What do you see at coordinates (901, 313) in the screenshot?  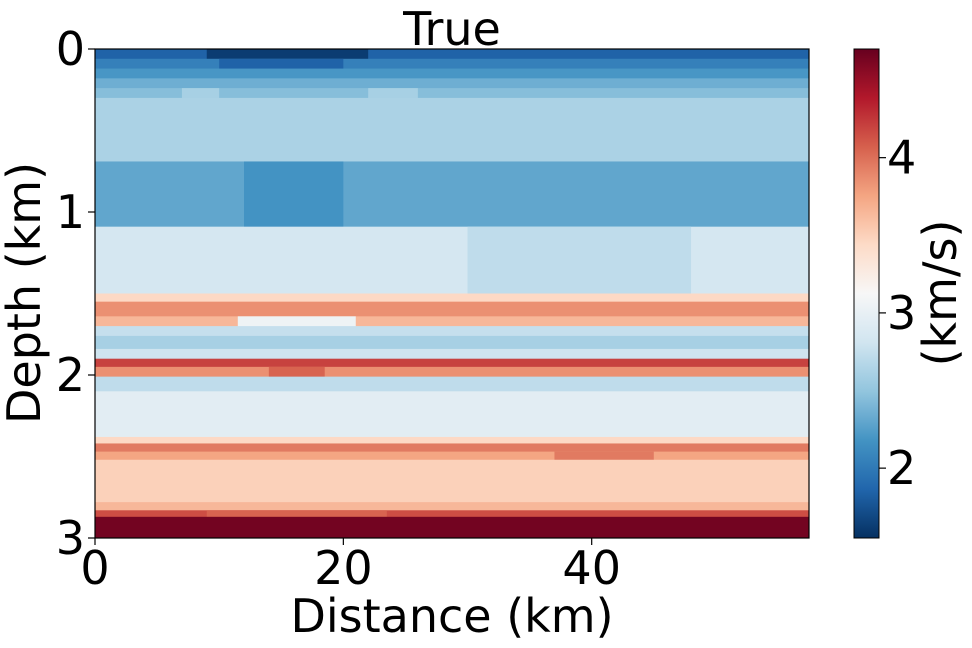 I see `colorbar-tick-label: 3` at bounding box center [901, 313].